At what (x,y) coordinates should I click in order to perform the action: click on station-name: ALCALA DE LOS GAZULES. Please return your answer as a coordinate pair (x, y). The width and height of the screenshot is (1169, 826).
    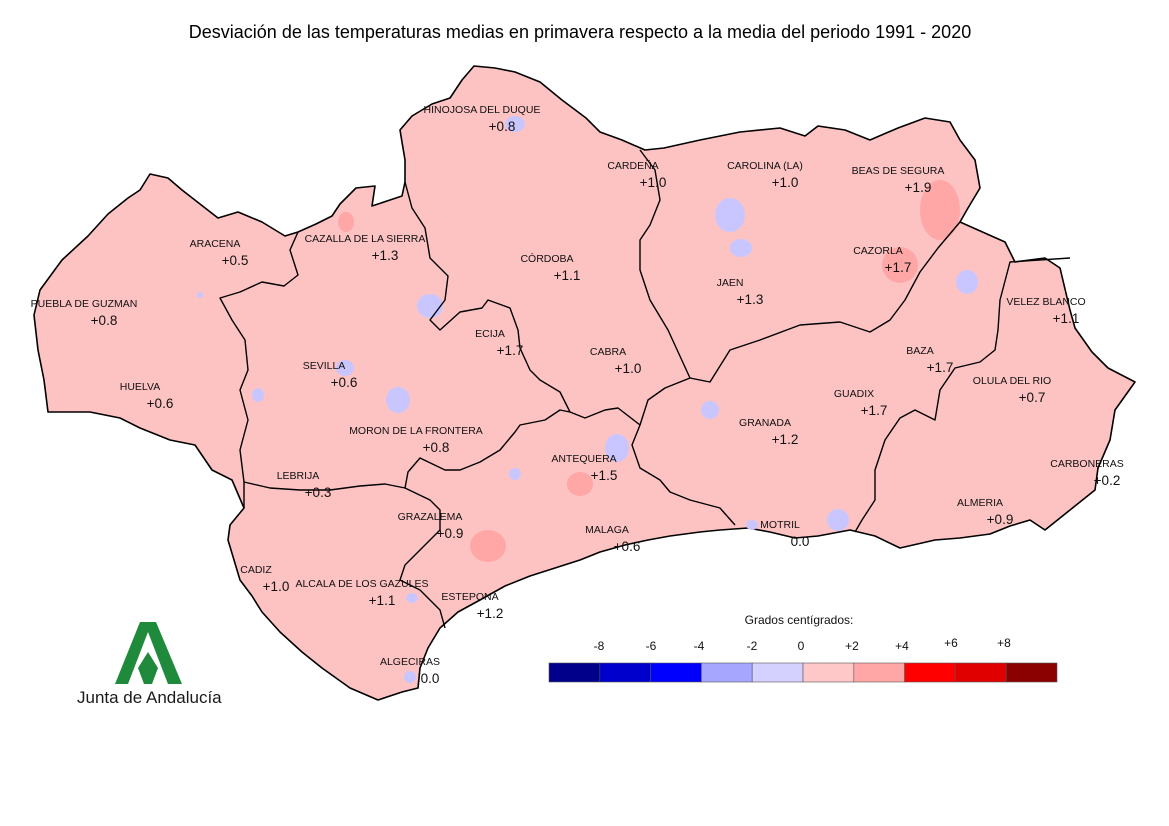
    Looking at the image, I should click on (361, 584).